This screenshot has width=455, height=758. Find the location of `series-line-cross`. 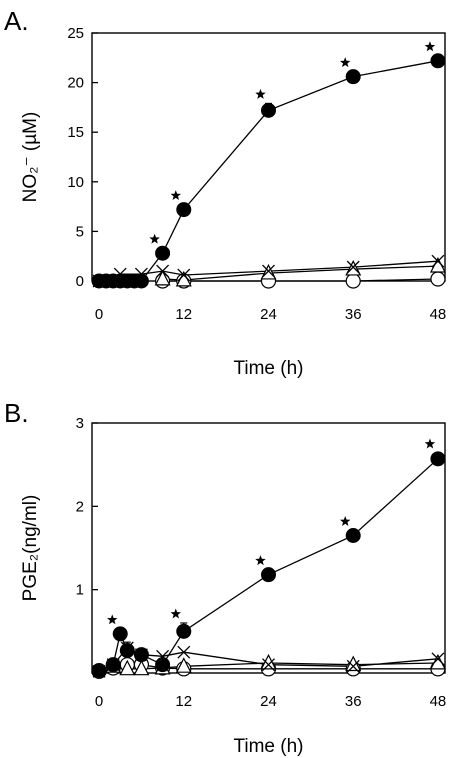

series-line-cross is located at coordinates (268, 271).